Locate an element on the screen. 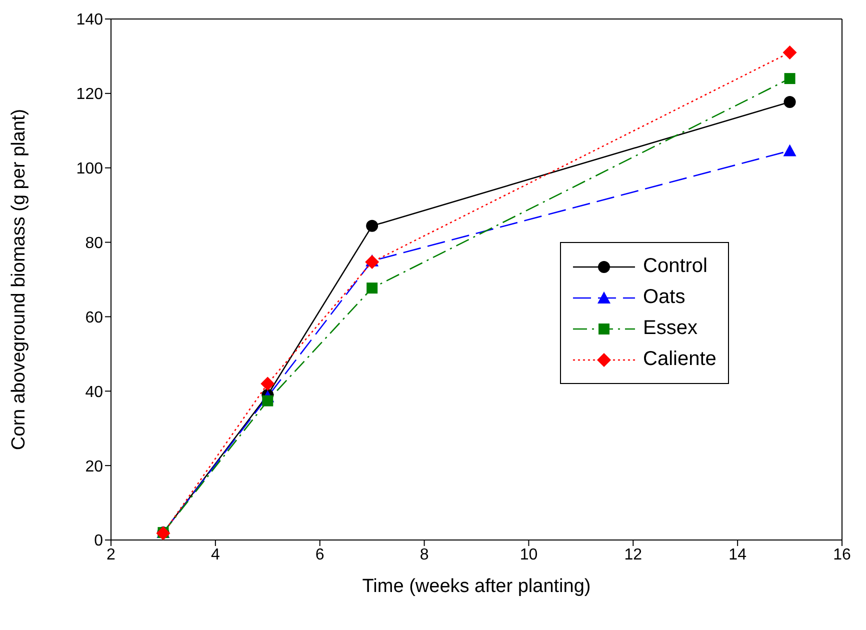 The height and width of the screenshot is (630, 866). x-tick-label: 12 is located at coordinates (633, 555).